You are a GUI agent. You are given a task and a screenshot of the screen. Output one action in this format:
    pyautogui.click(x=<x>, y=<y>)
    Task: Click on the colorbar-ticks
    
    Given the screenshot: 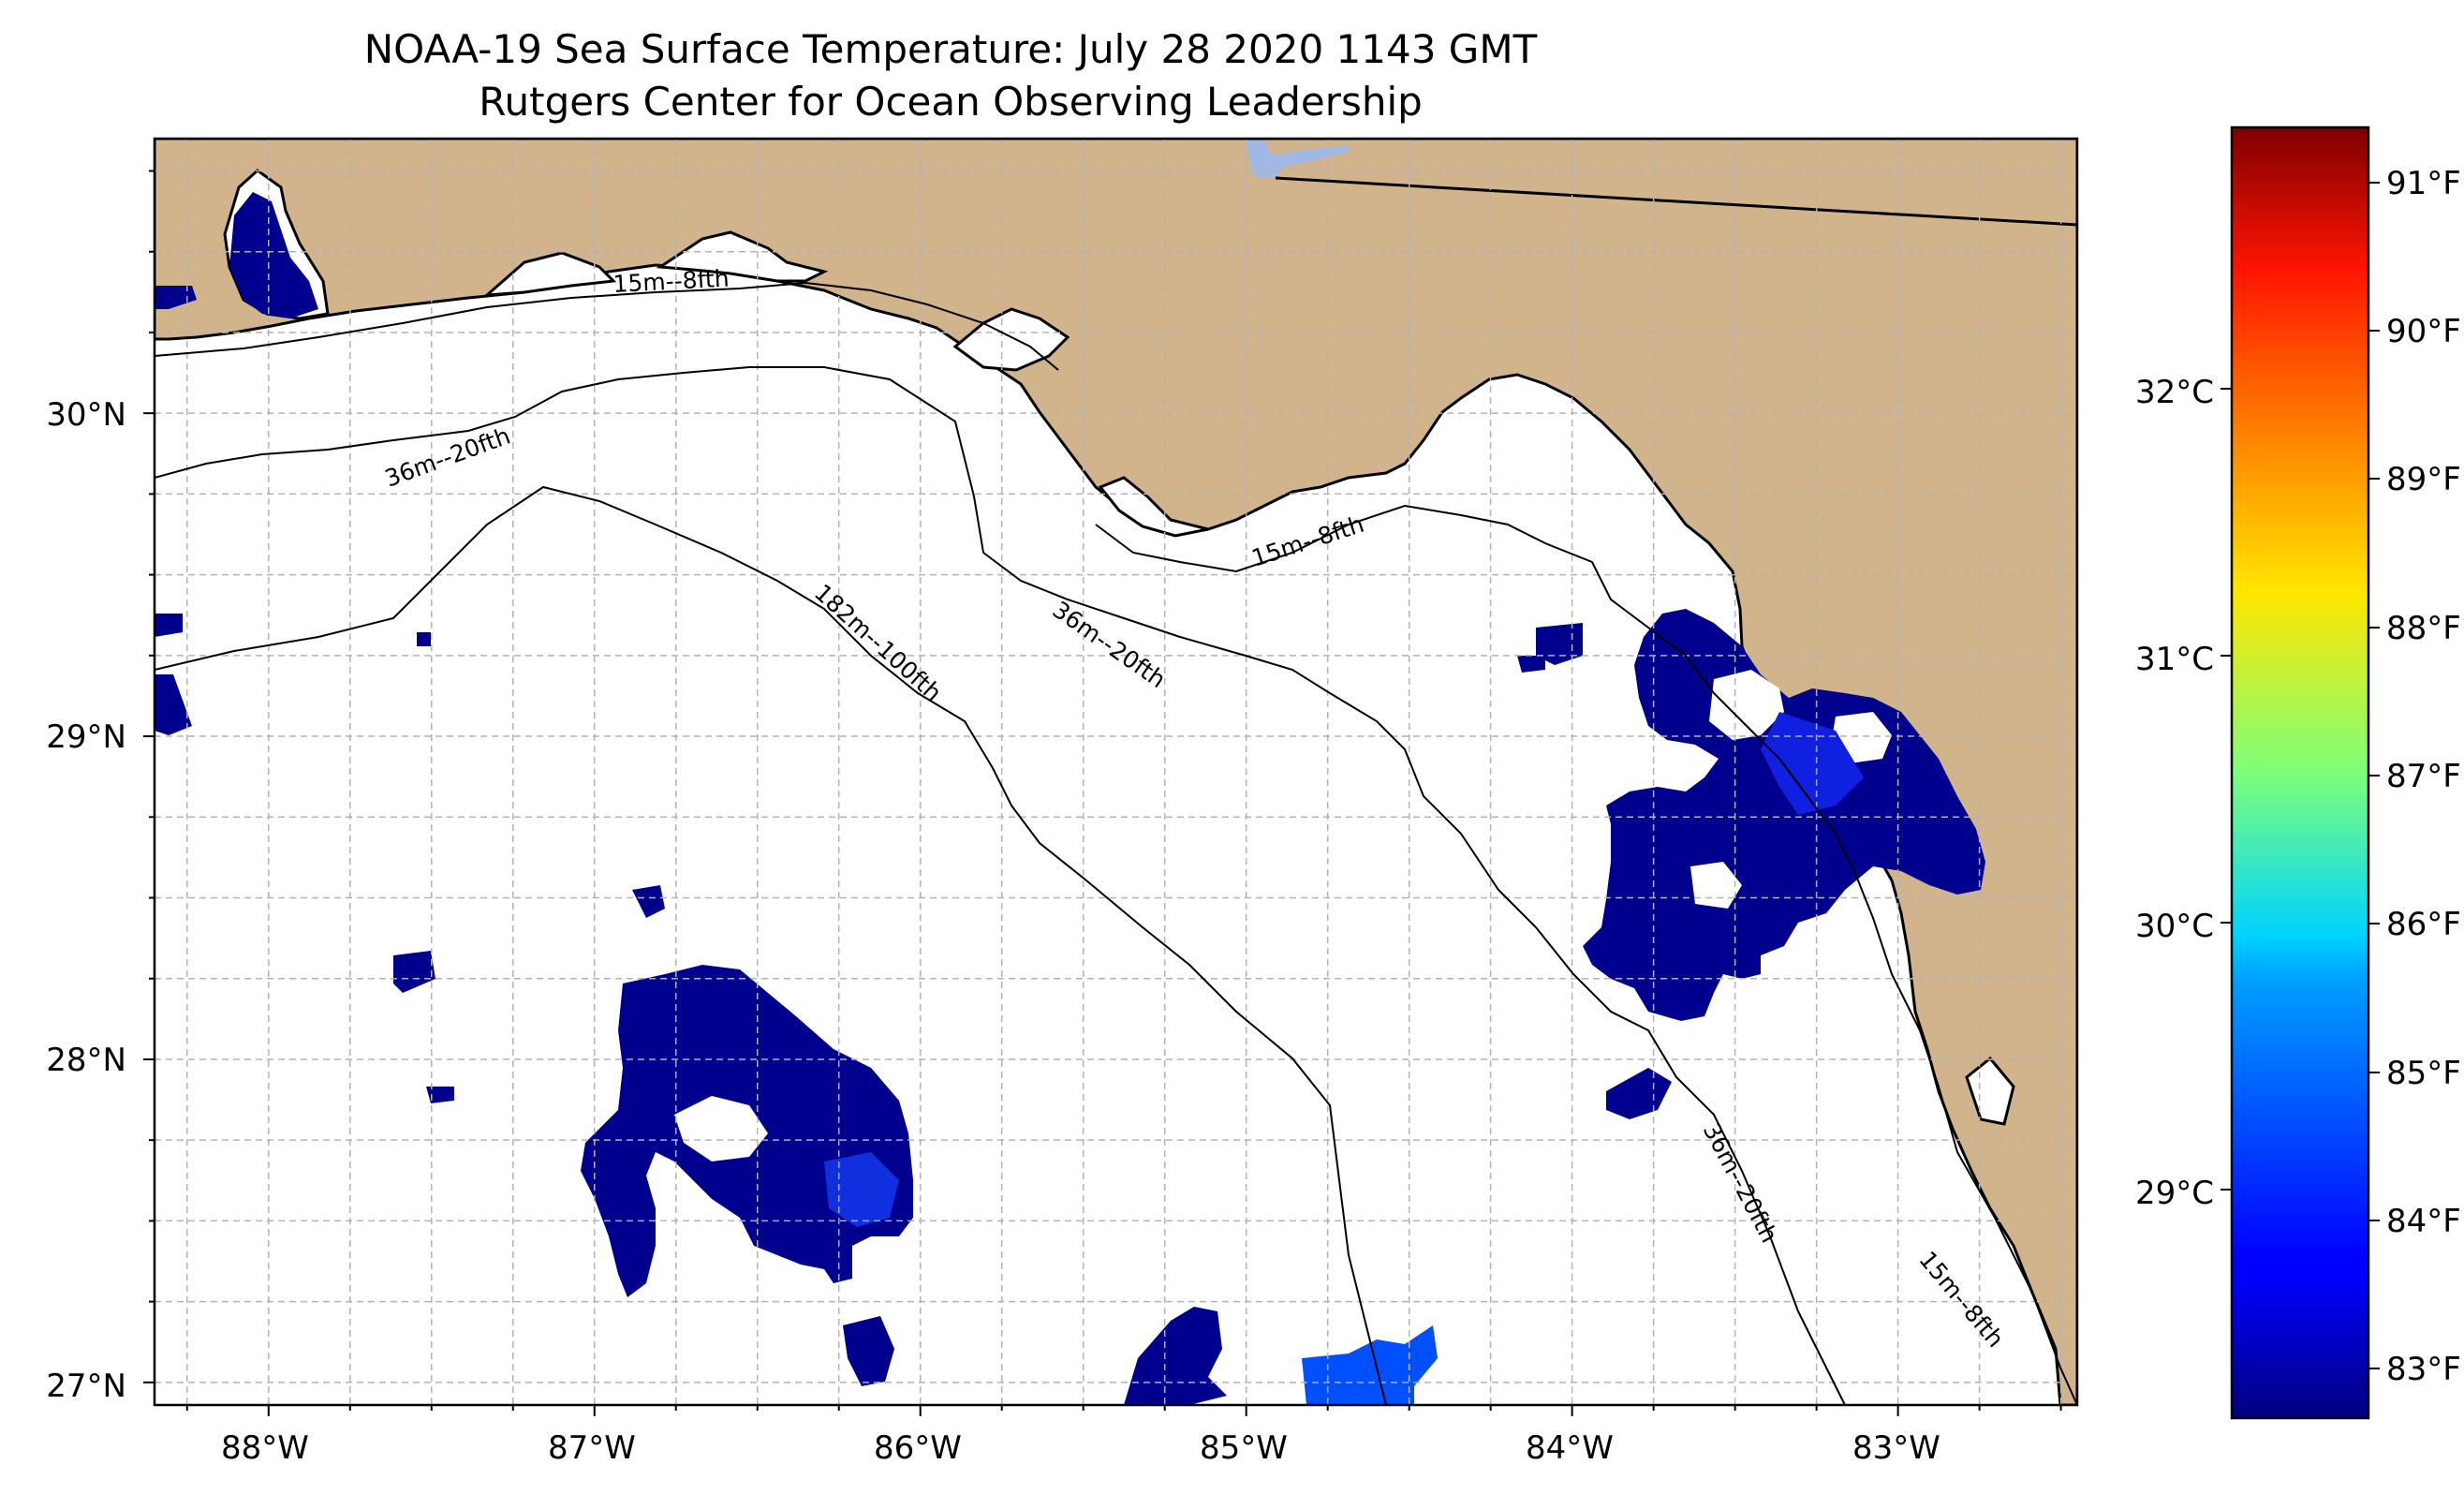 What is the action you would take?
    pyautogui.click(x=2300, y=775)
    